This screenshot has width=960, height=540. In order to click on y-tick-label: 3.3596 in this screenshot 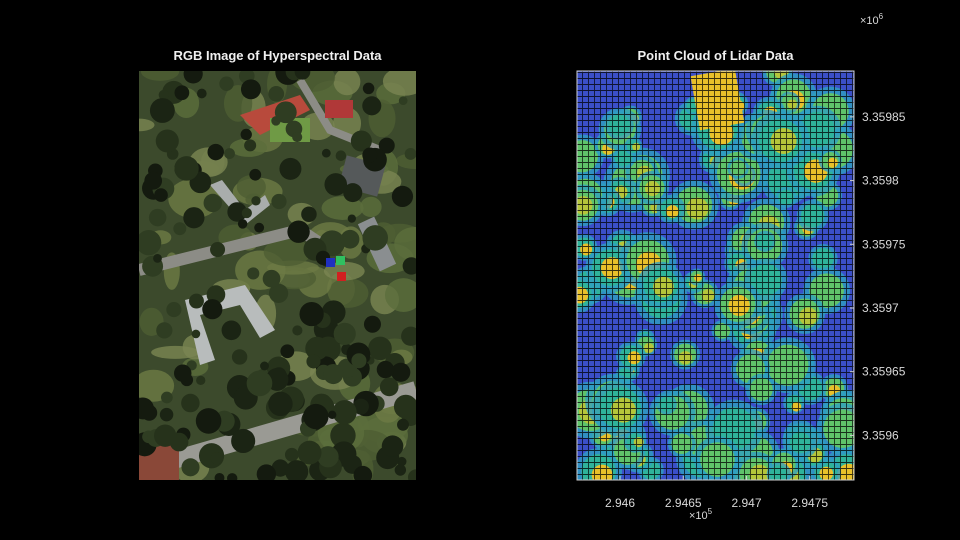, I will do `click(880, 435)`.